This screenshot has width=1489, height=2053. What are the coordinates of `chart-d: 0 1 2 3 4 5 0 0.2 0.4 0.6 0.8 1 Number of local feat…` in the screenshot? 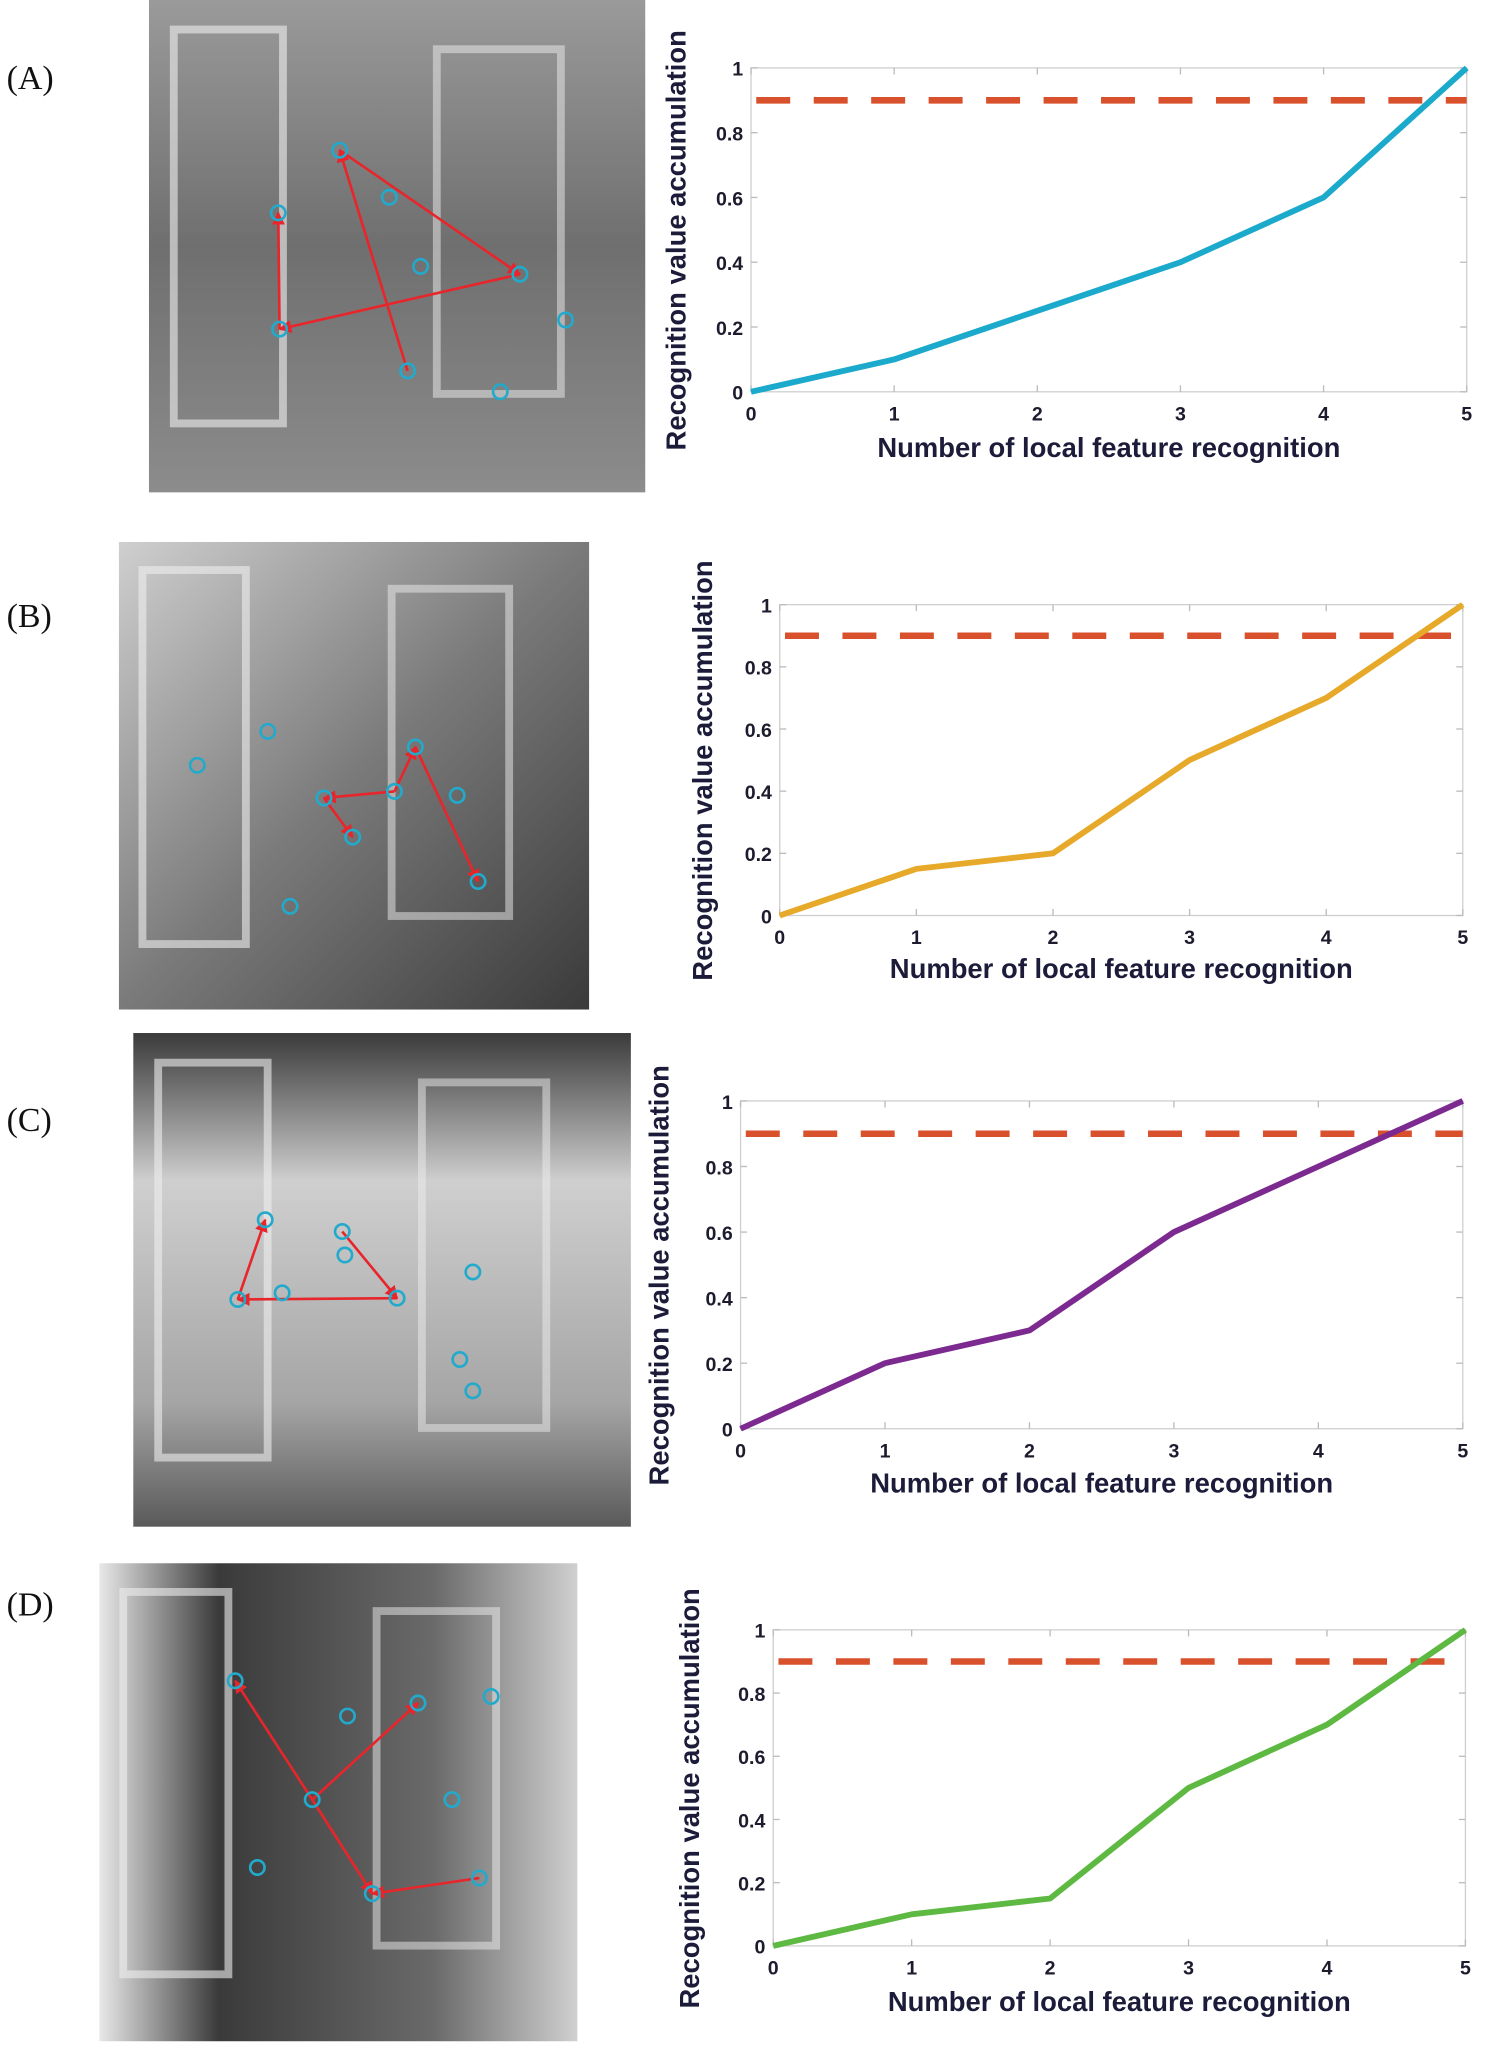 It's located at (1072, 1802).